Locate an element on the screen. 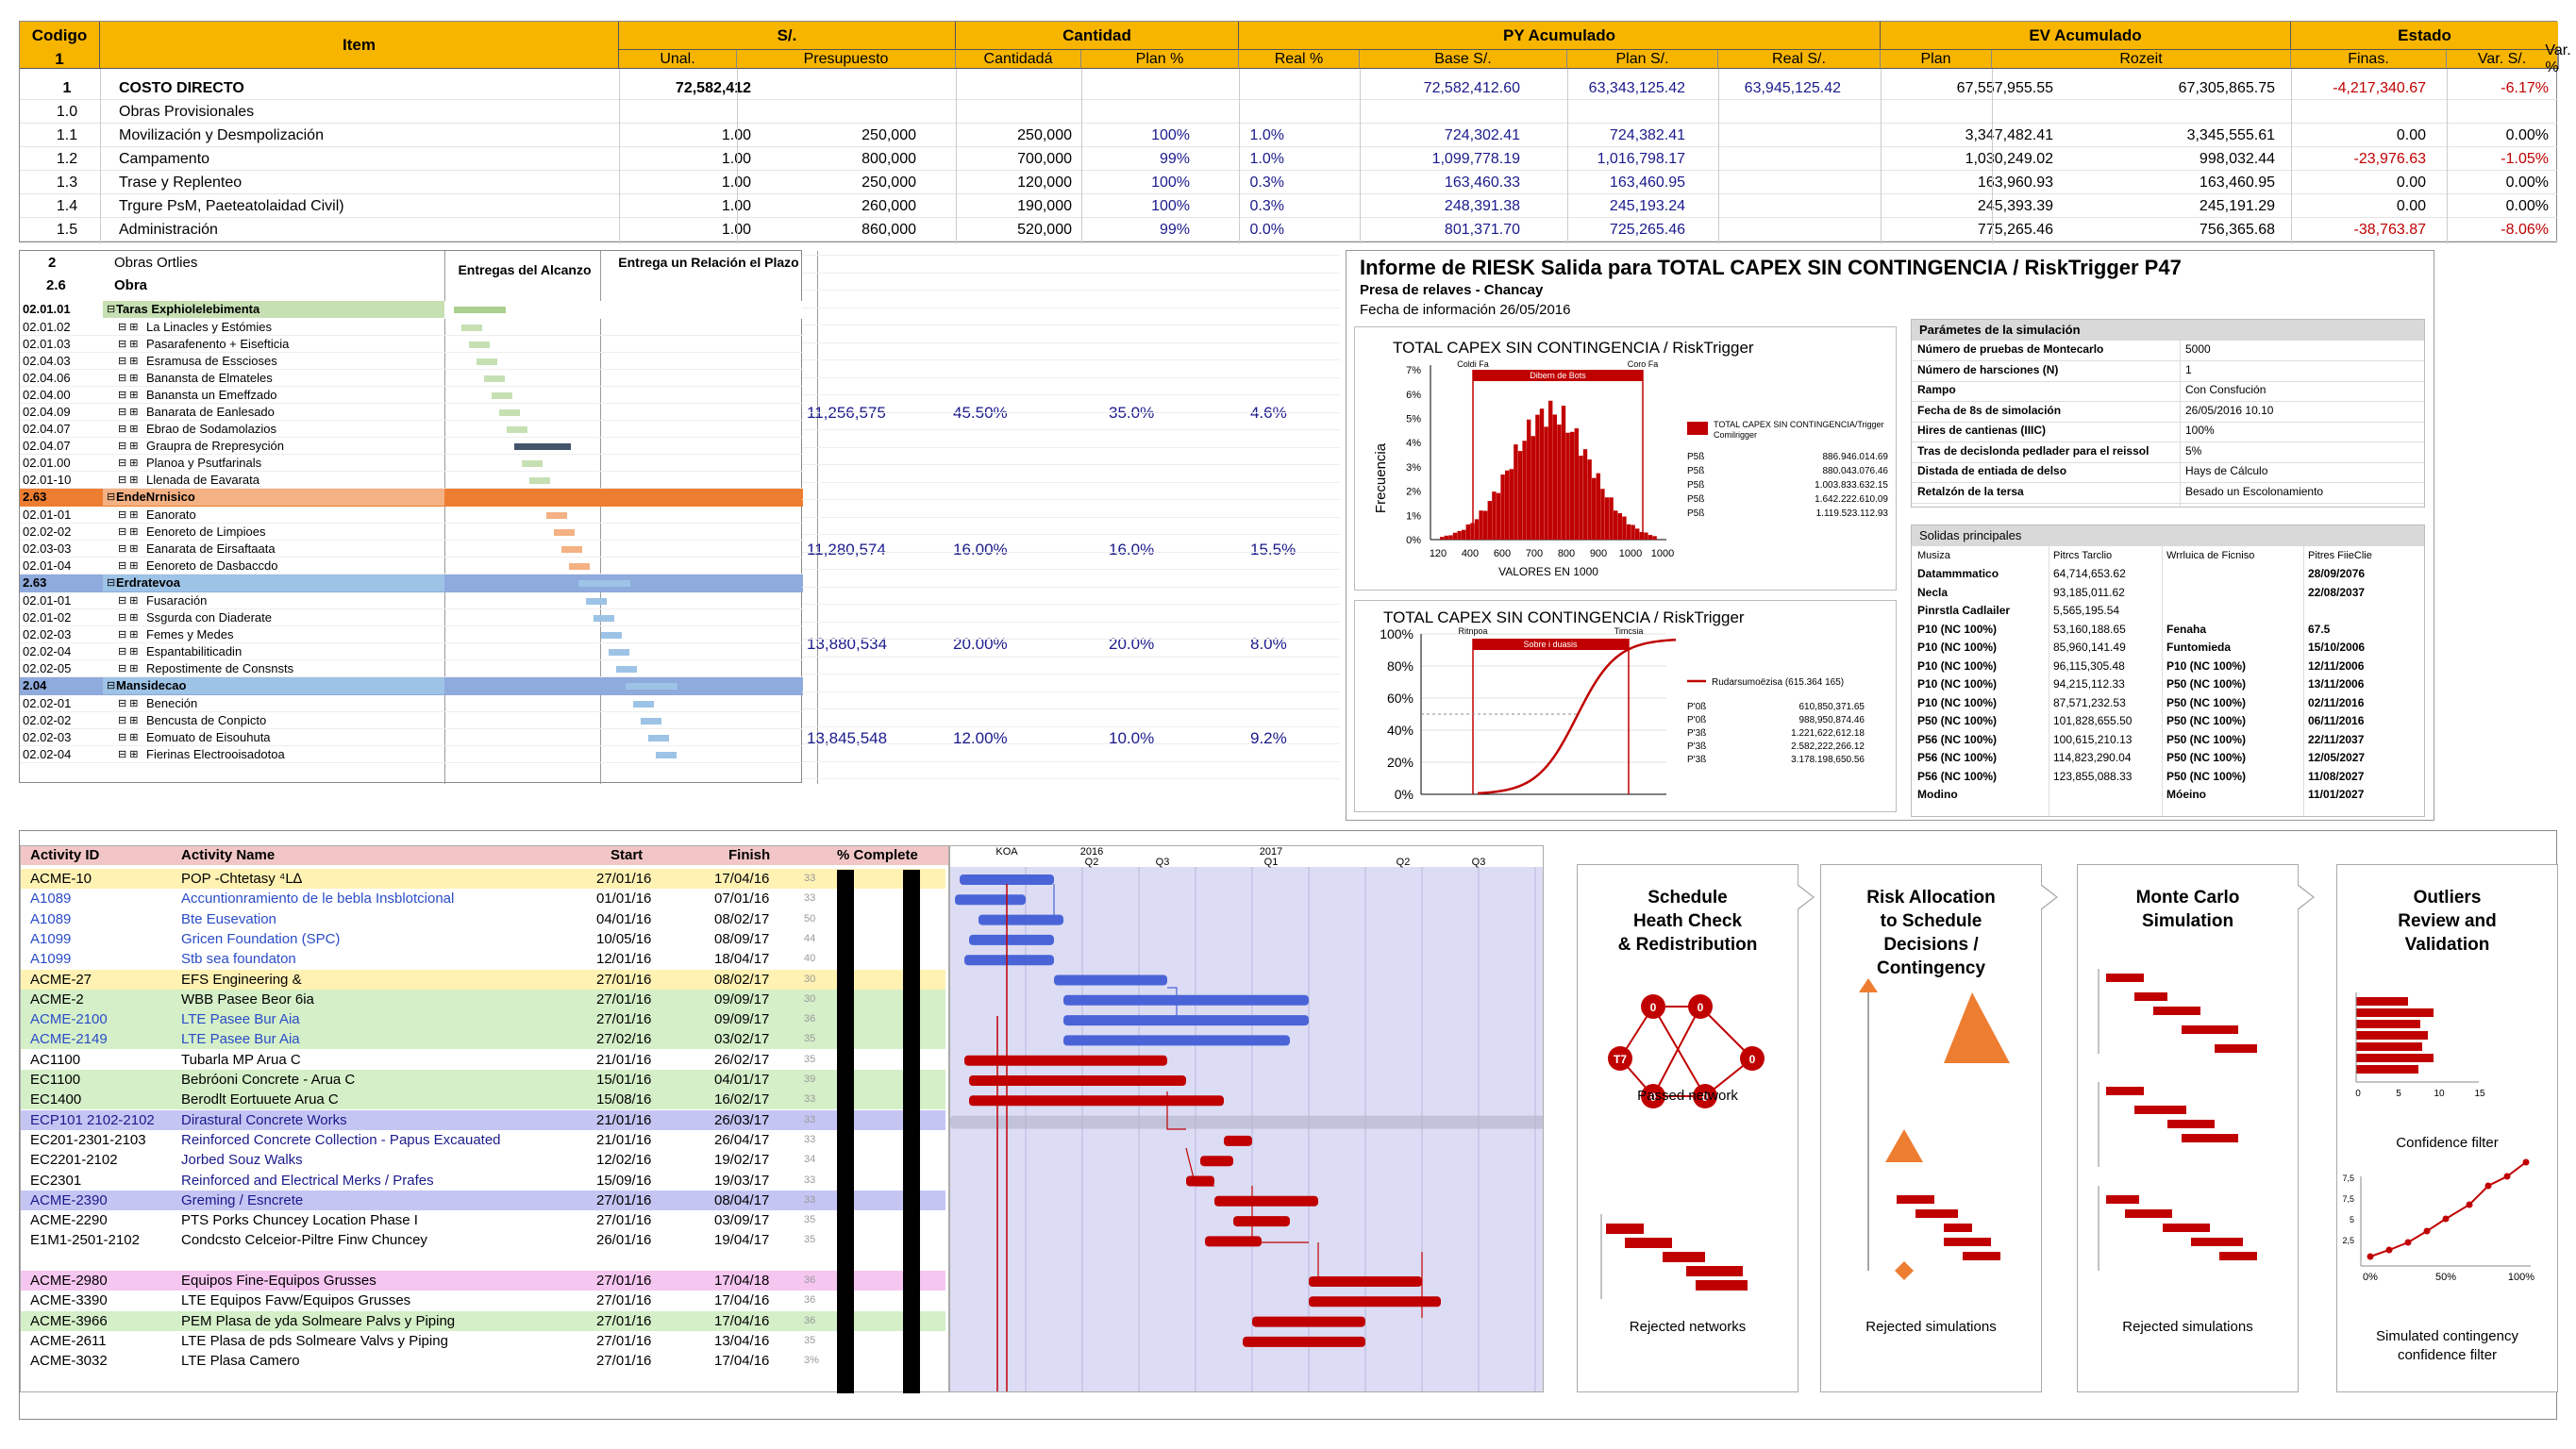  wbs-task-row: 02.02-02 ⊟ ⊞ Bencusta de Conpicto is located at coordinates (411, 720).